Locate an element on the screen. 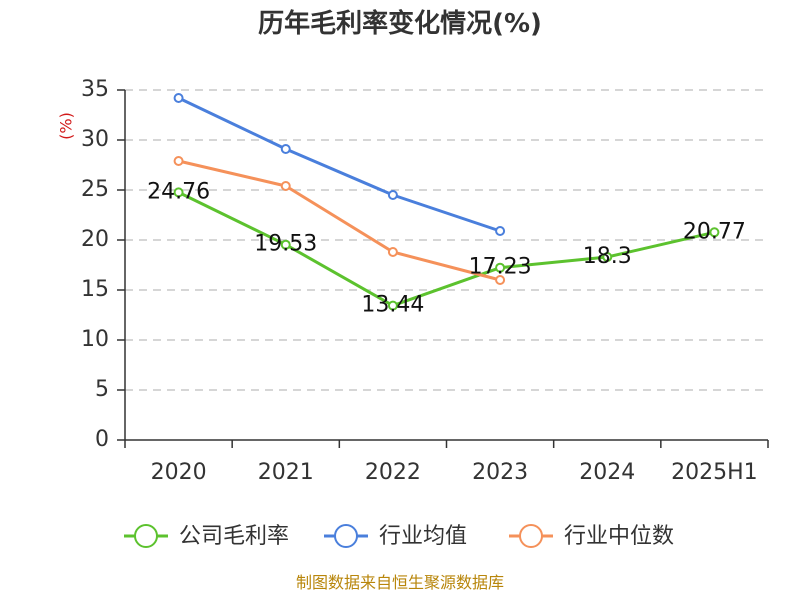 This screenshot has width=800, height=600. data-label: 19.53 is located at coordinates (285, 244).